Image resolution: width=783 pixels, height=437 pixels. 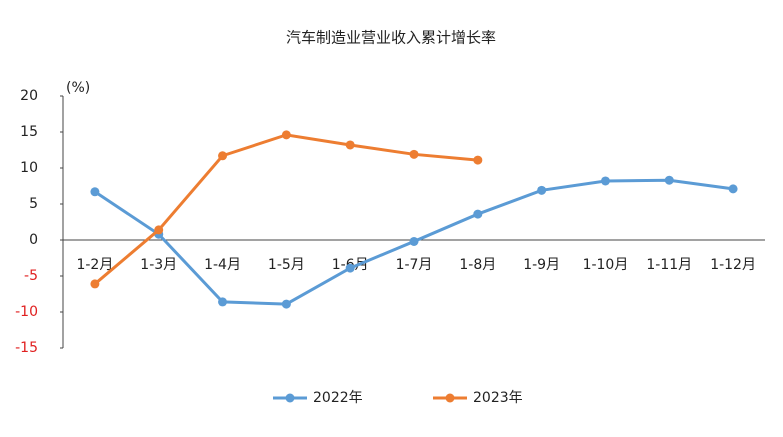 What do you see at coordinates (669, 265) in the screenshot?
I see `x-tick-label: 1-11月` at bounding box center [669, 265].